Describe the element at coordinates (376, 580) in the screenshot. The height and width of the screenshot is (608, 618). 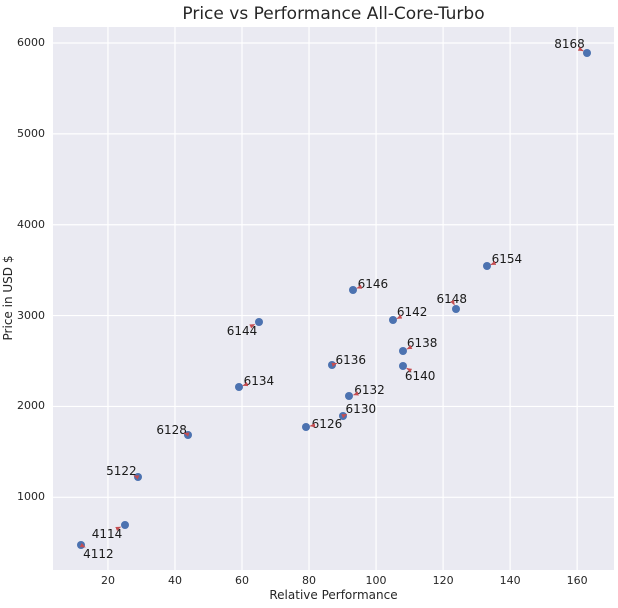
I see `x-tick-label: 100` at that location.